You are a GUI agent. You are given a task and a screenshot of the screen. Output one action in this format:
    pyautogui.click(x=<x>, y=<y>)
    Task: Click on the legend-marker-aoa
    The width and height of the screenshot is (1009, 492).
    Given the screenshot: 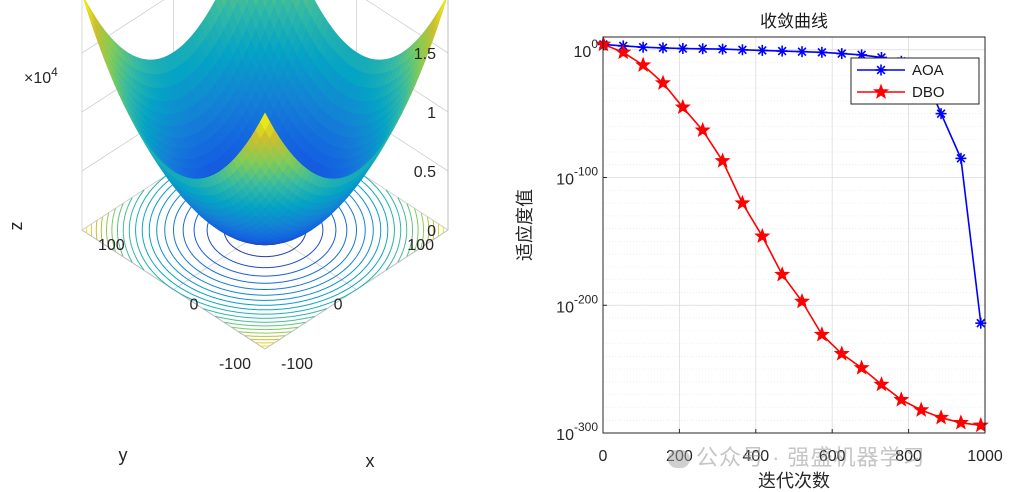 What is the action you would take?
    pyautogui.click(x=881, y=70)
    